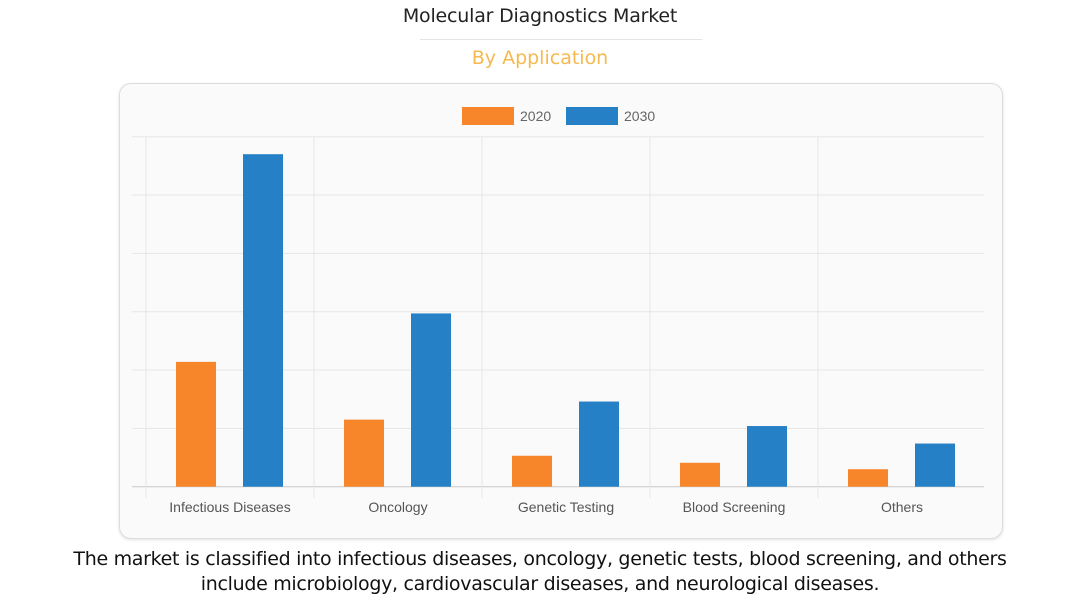 This screenshot has height=613, width=1080. Describe the element at coordinates (540, 58) in the screenshot. I see `chart-subtitle: By Application` at that location.